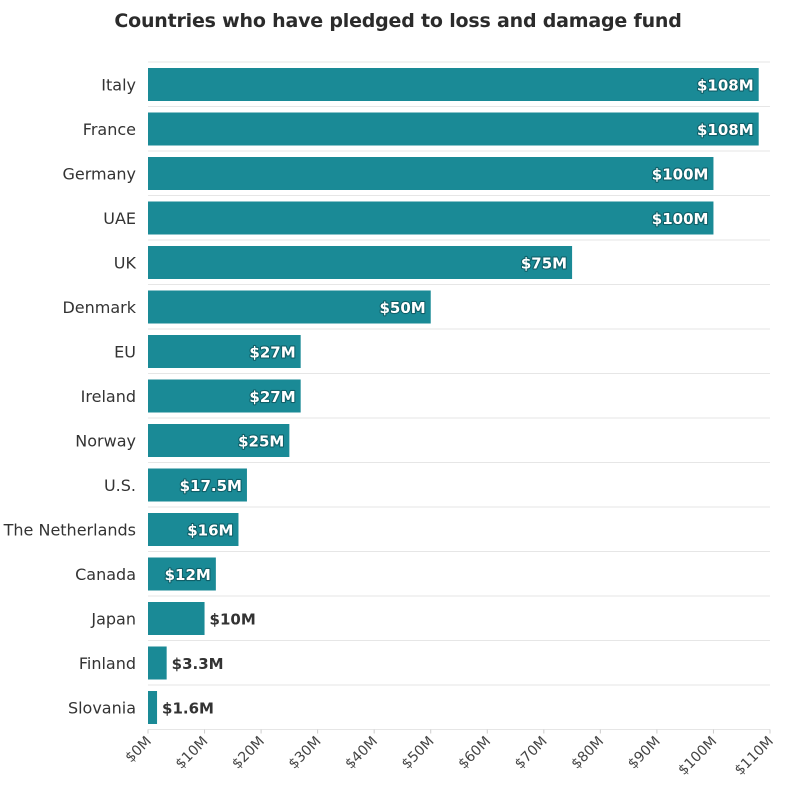 This screenshot has width=796, height=803. Describe the element at coordinates (109, 129) in the screenshot. I see `category-label: France` at that location.